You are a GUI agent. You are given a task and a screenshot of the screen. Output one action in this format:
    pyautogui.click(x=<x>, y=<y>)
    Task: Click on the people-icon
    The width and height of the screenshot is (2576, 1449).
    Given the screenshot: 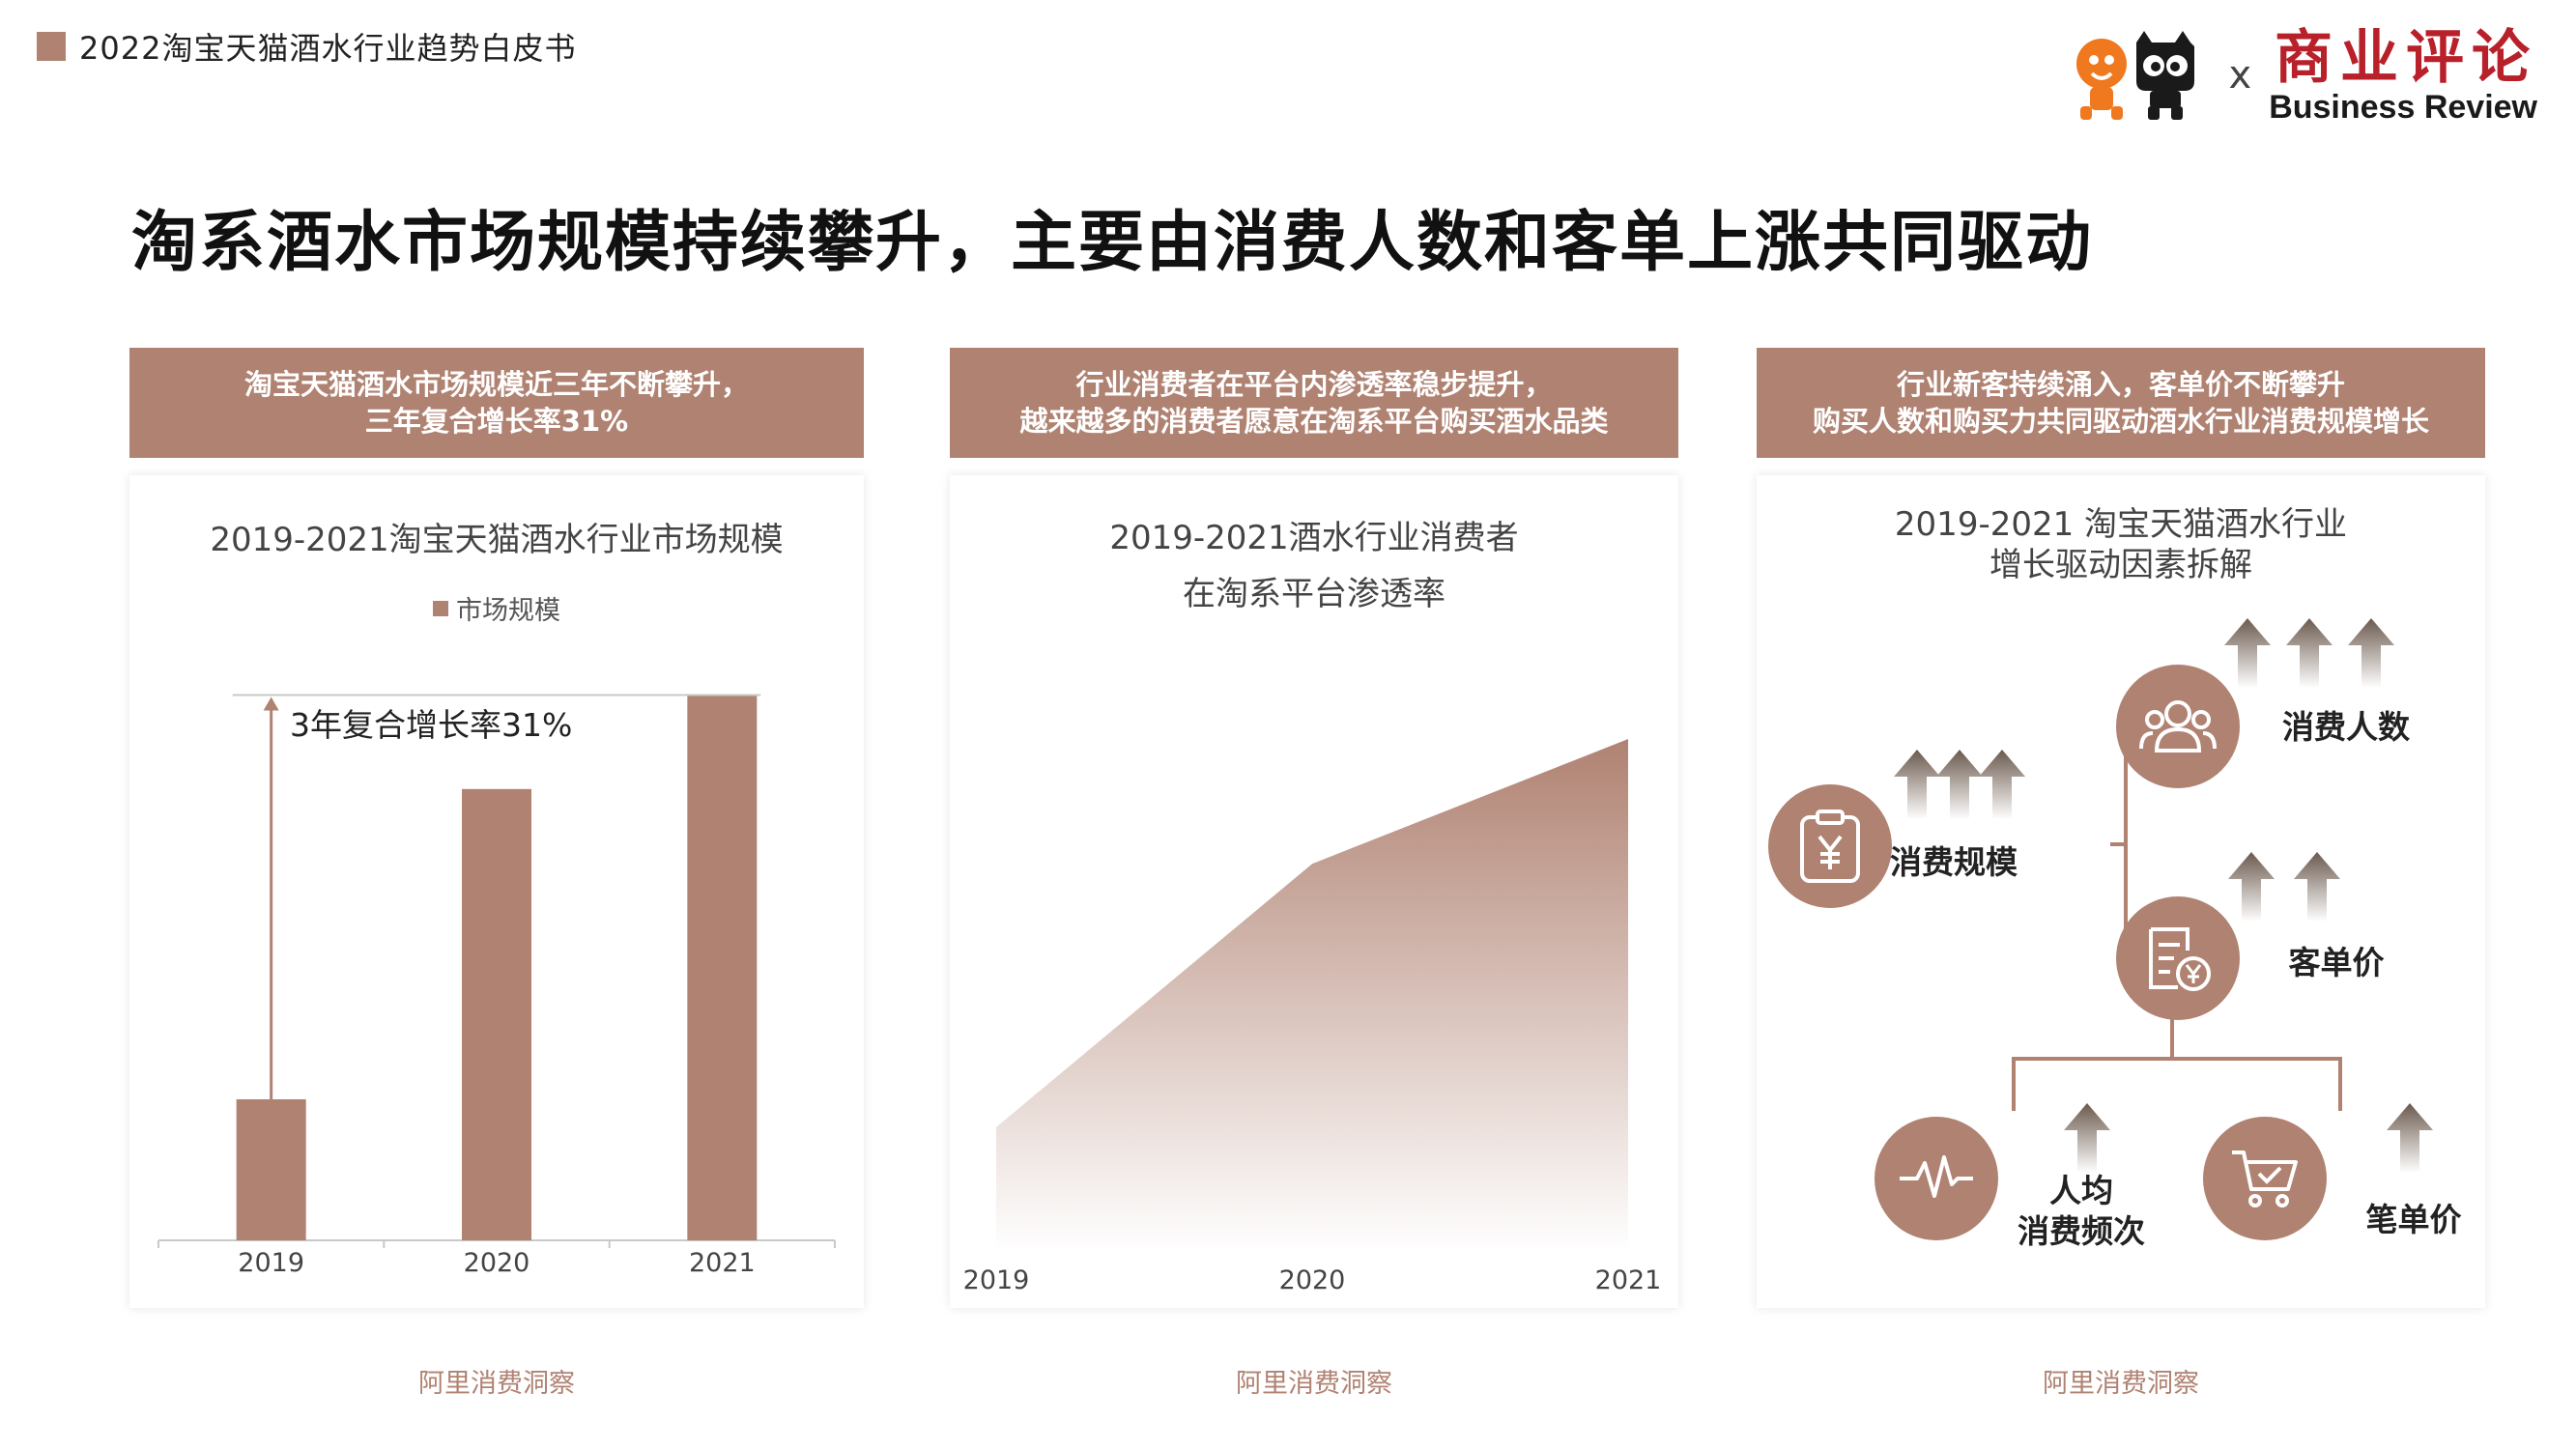 What is the action you would take?
    pyautogui.click(x=2178, y=726)
    